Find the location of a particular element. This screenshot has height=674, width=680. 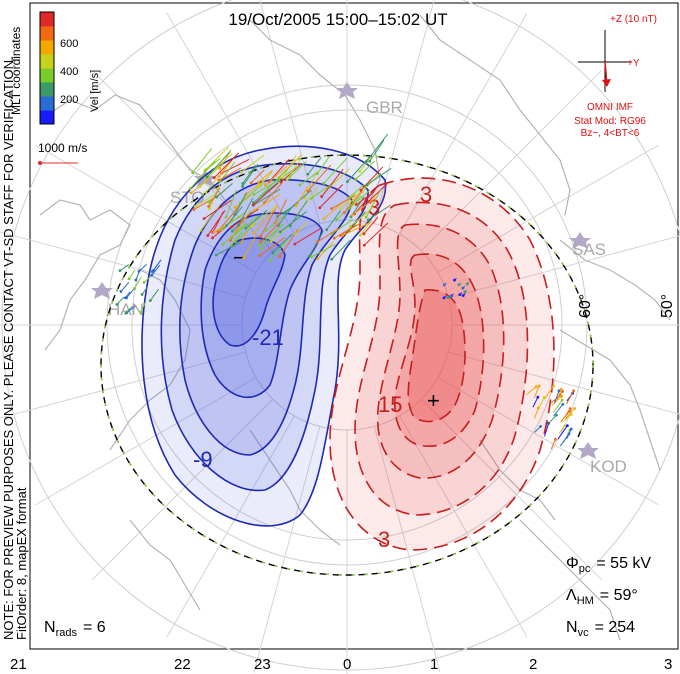

velocity-colorbar: 200 400 600 Vel [m/s] MLT coordinates is located at coordinates (55, 68).